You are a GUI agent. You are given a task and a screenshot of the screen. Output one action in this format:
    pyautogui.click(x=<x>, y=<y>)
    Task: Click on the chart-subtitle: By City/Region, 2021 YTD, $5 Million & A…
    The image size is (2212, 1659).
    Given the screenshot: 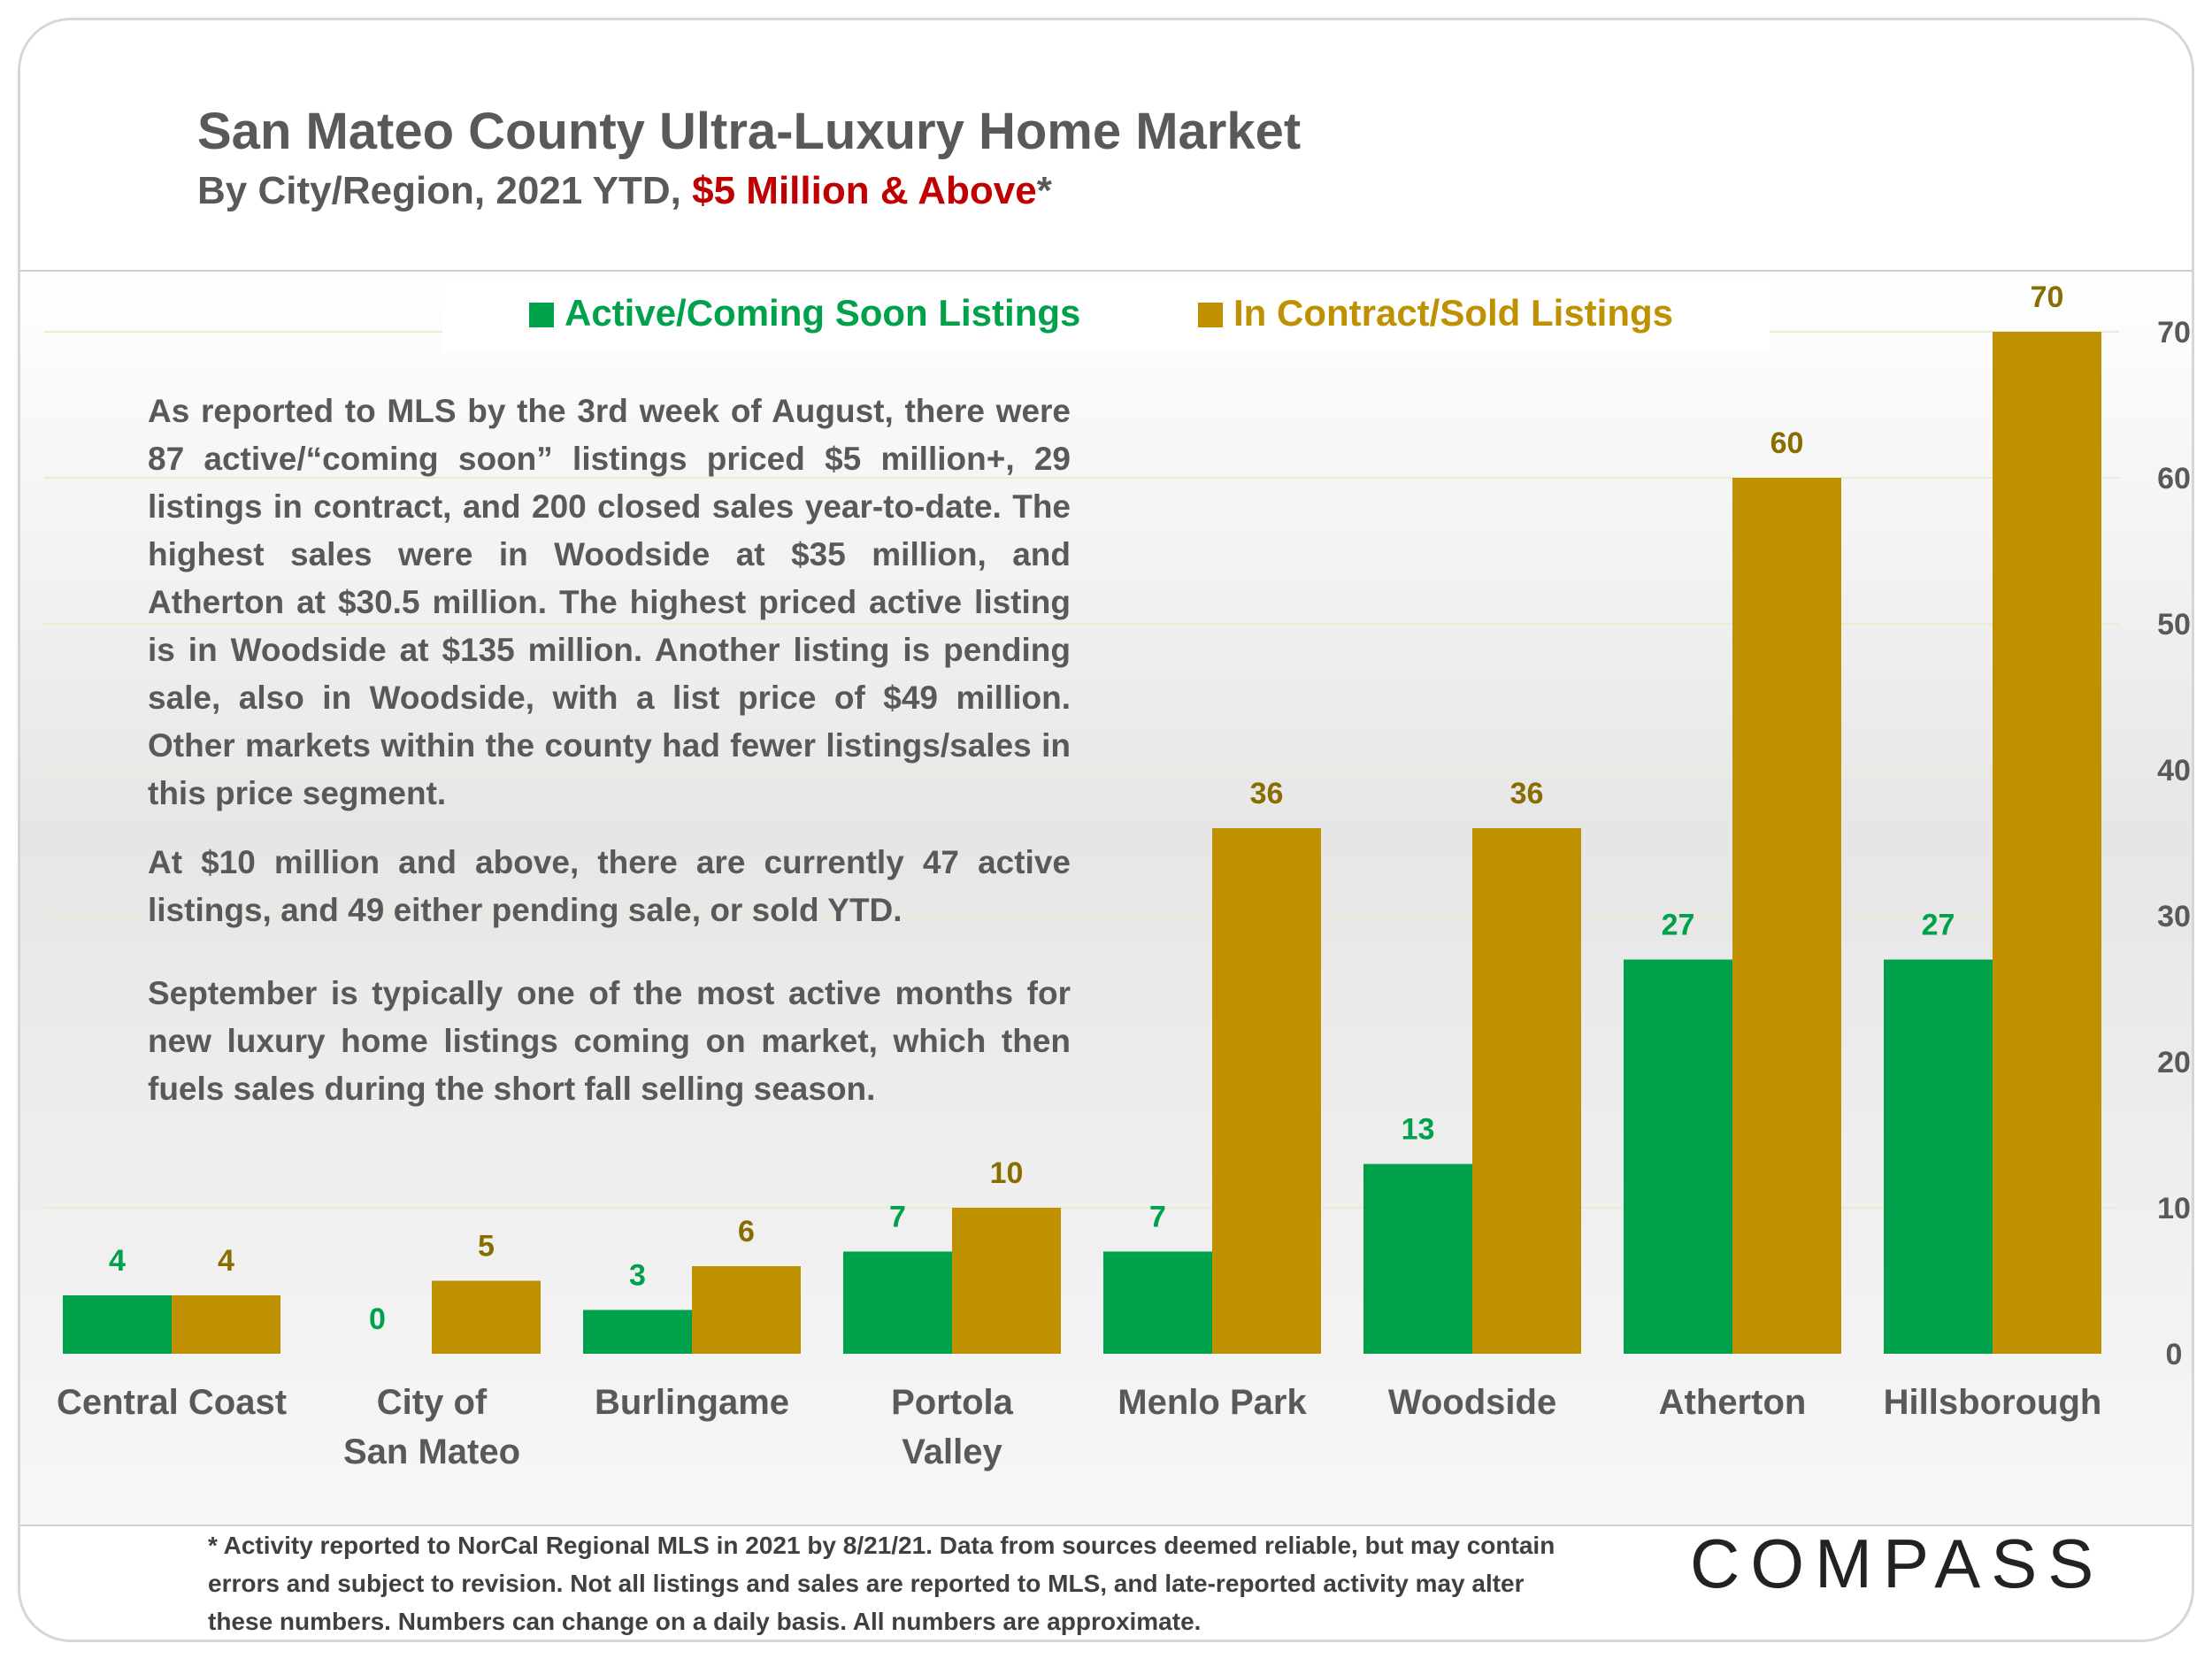 What is the action you would take?
    pyautogui.click(x=624, y=191)
    